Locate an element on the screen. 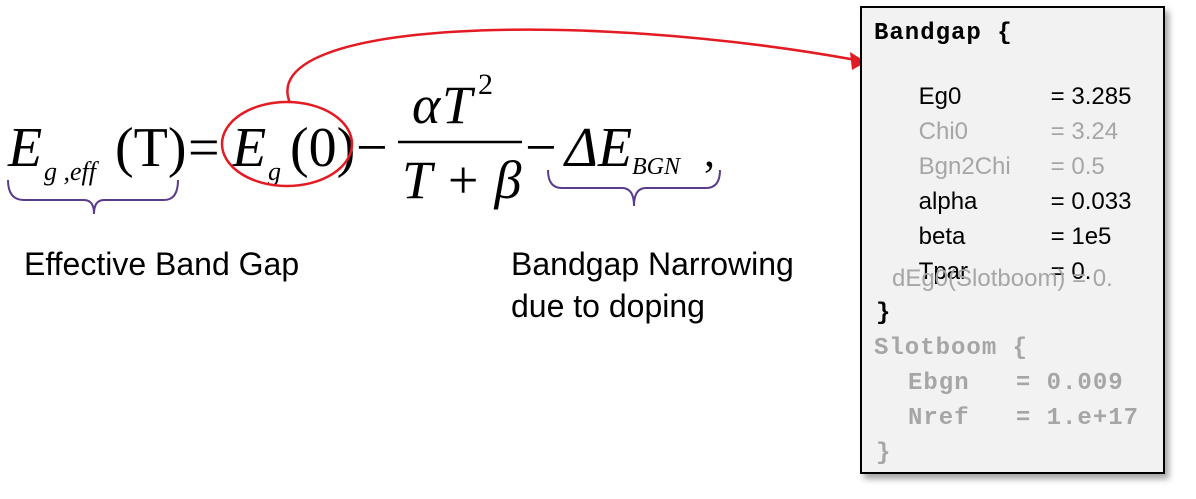  eg-subscript: g is located at coordinates (274, 171).